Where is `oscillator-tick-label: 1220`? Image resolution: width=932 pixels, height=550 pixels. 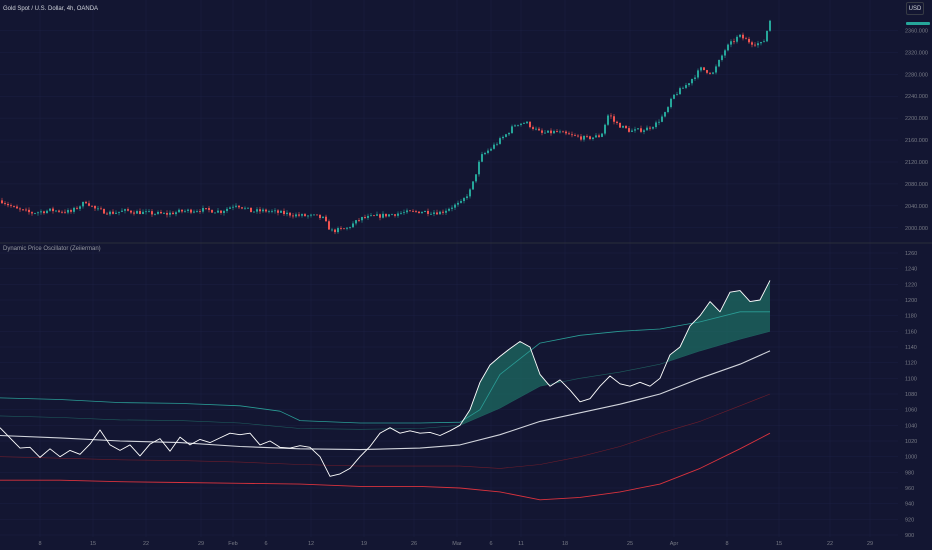
oscillator-tick-label: 1220 is located at coordinates (911, 285).